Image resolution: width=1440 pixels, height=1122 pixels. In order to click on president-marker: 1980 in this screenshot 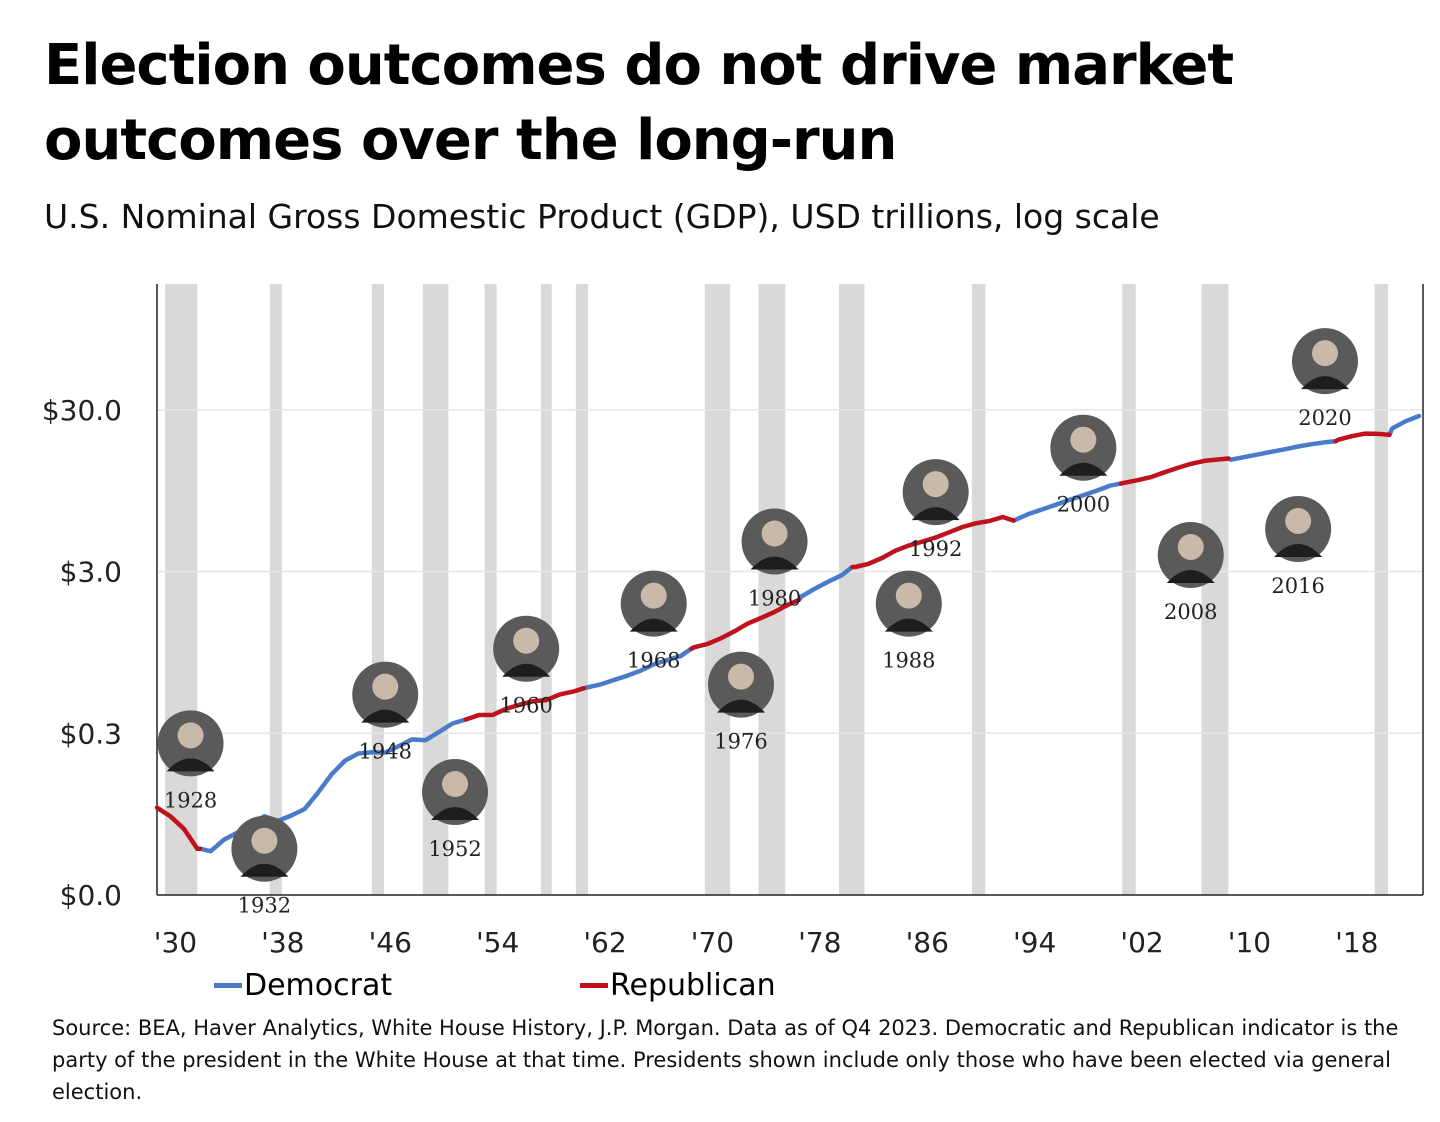, I will do `click(774, 559)`.